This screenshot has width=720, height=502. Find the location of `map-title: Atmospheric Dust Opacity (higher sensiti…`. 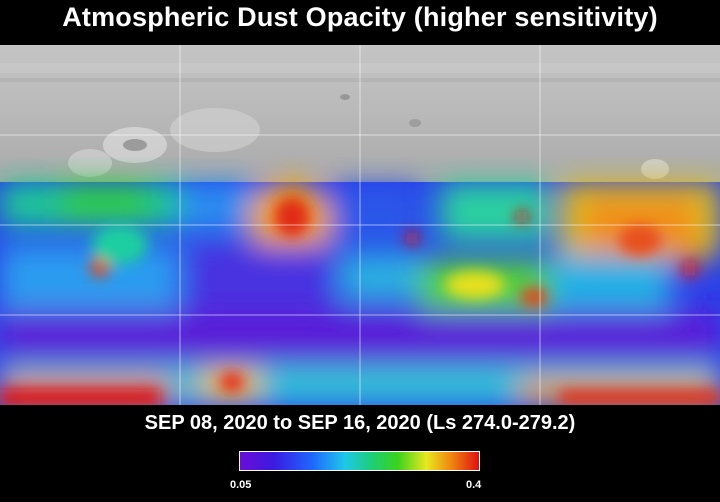

map-title: Atmospheric Dust Opacity (higher sensiti… is located at coordinates (360, 17).